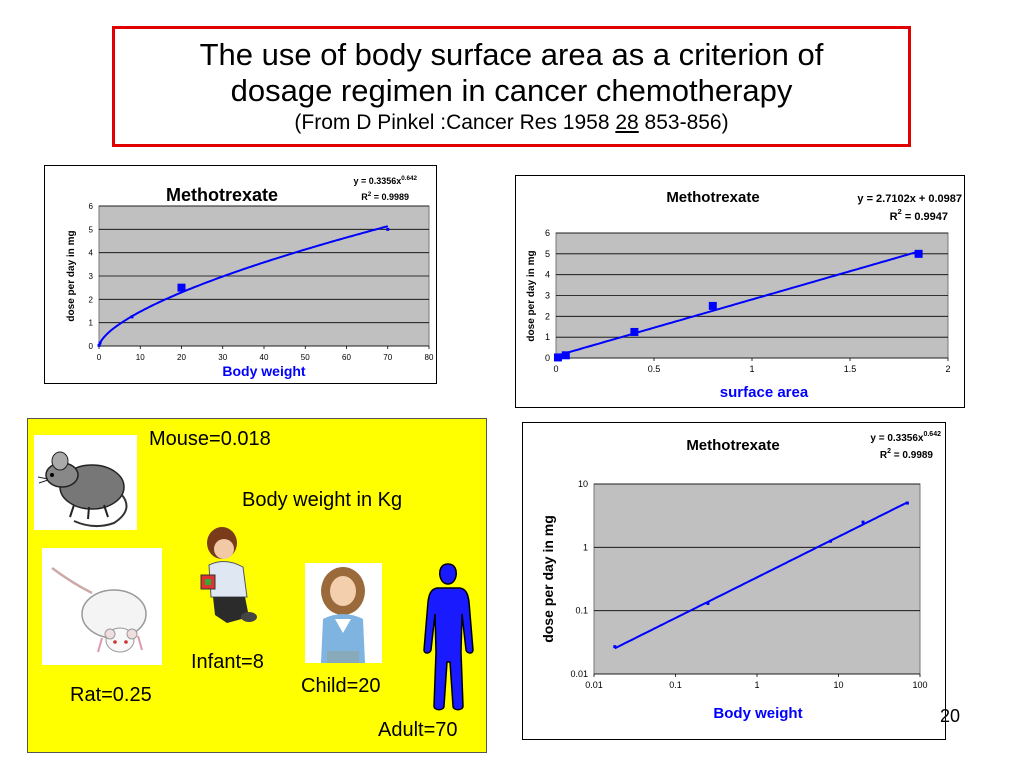 This screenshot has width=1024, height=768. Describe the element at coordinates (579, 674) in the screenshot. I see `y-tick-label: 0.01` at that location.